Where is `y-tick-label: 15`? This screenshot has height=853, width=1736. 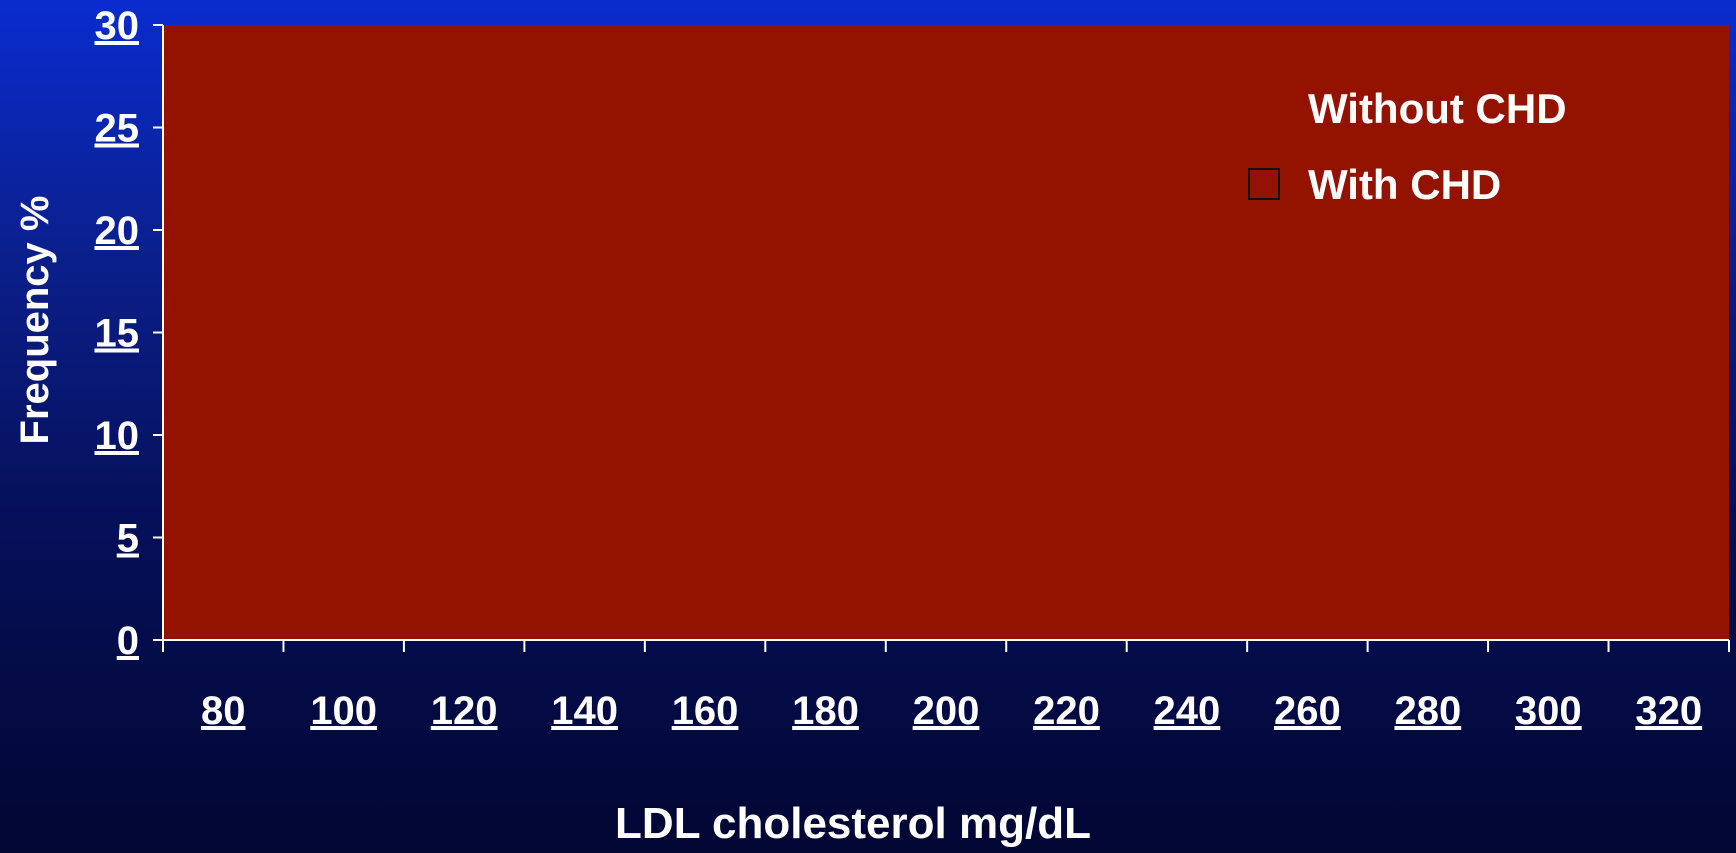 y-tick-label: 15 is located at coordinates (117, 334).